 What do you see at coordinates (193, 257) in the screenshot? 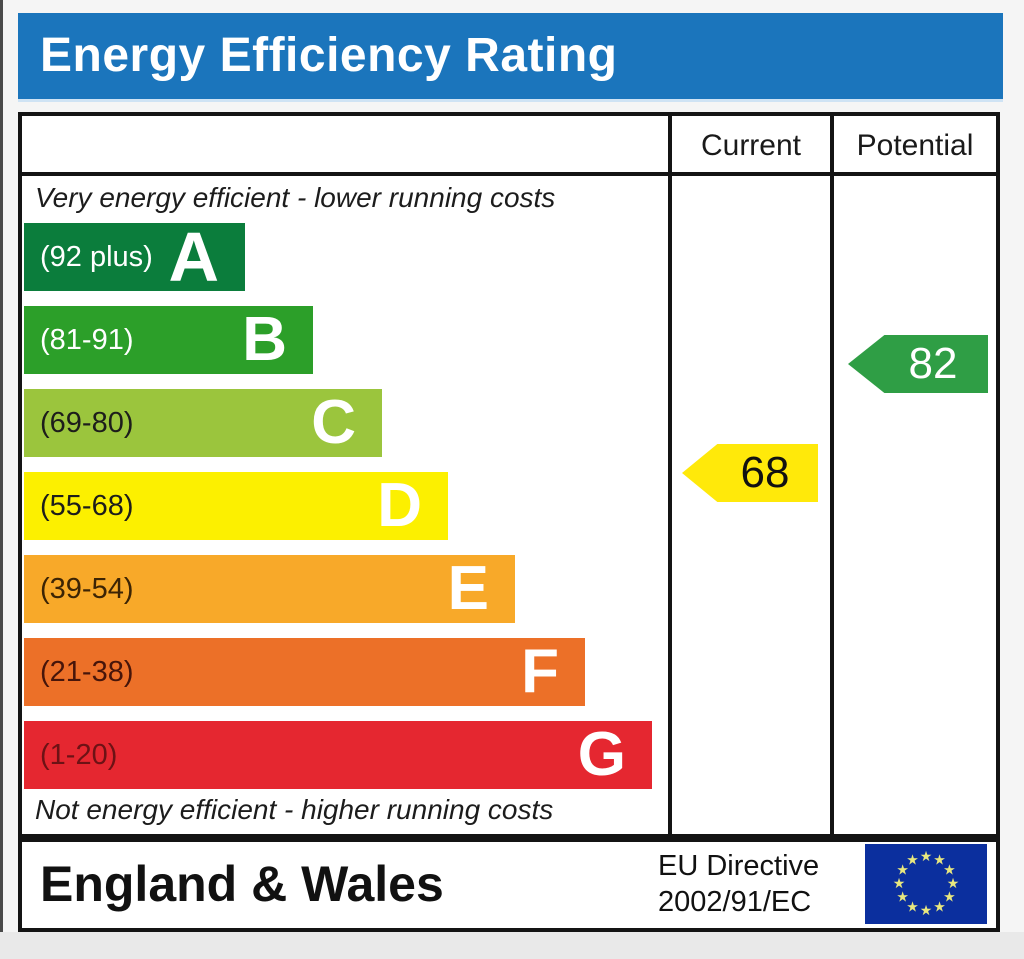
I see `band-letter: A` at bounding box center [193, 257].